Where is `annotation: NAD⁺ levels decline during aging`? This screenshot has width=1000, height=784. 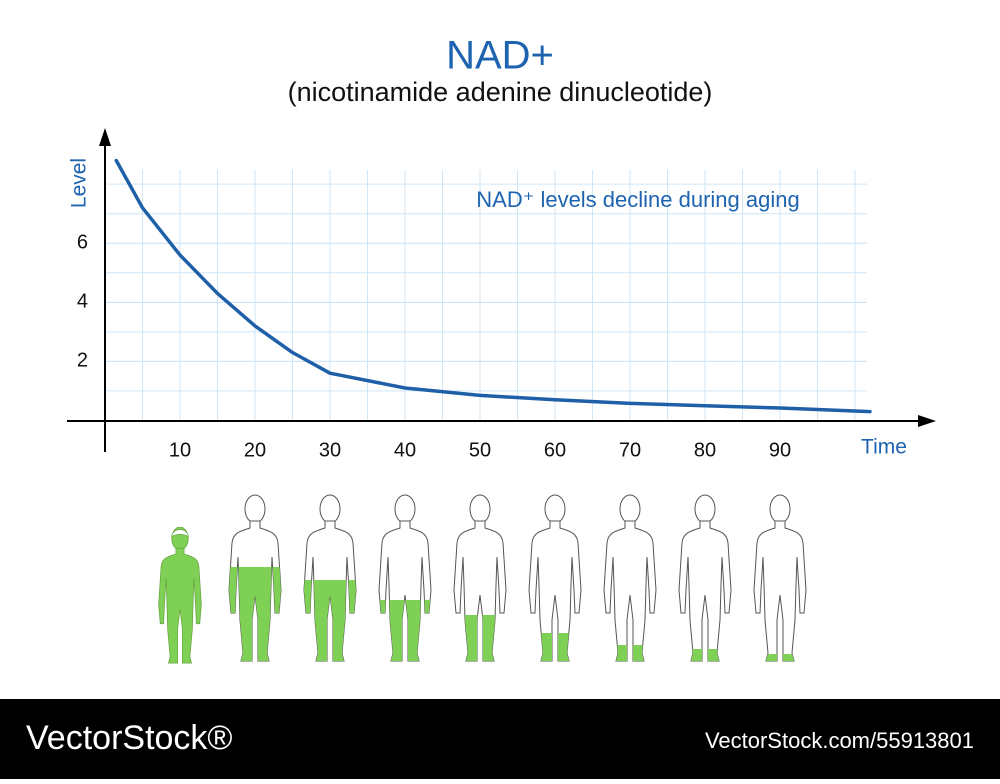
annotation: NAD⁺ levels decline during aging is located at coordinates (637, 199).